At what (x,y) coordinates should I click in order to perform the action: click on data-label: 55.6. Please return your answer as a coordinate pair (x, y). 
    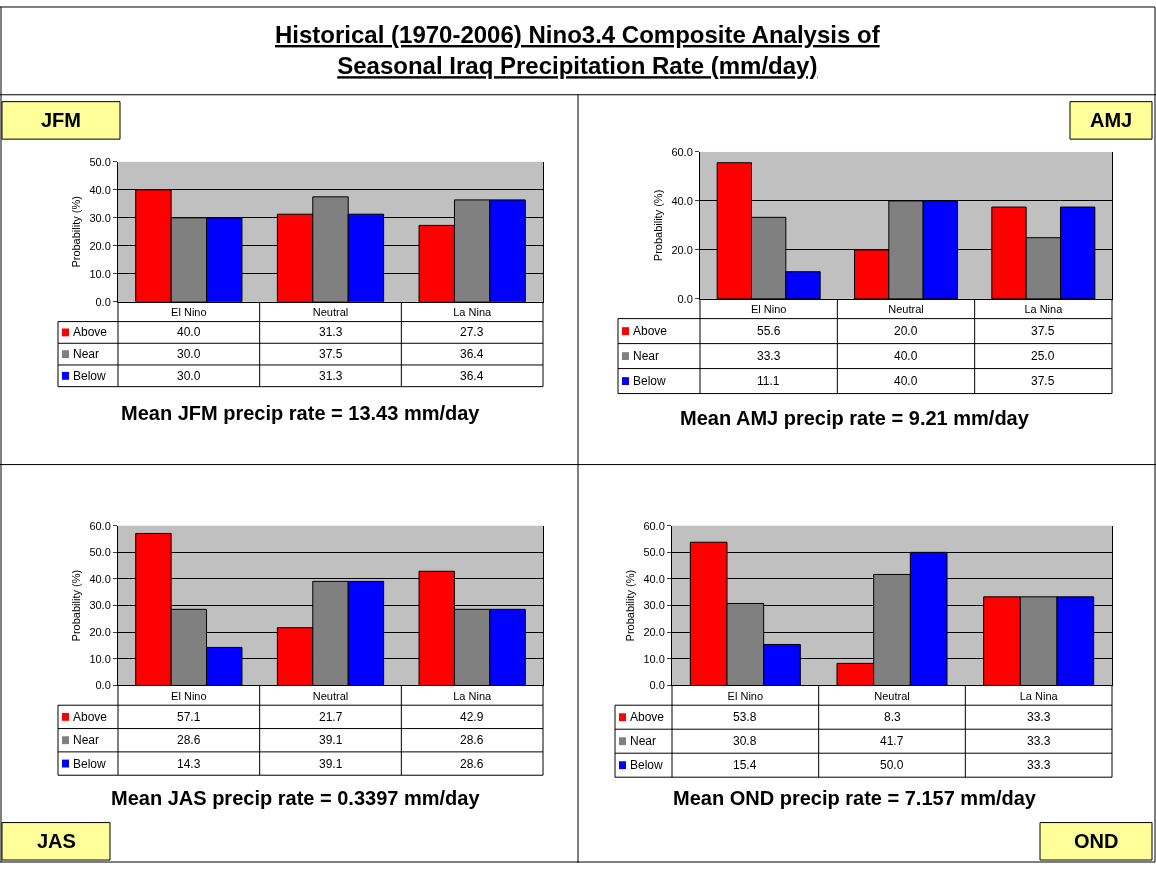
    Looking at the image, I should click on (769, 331).